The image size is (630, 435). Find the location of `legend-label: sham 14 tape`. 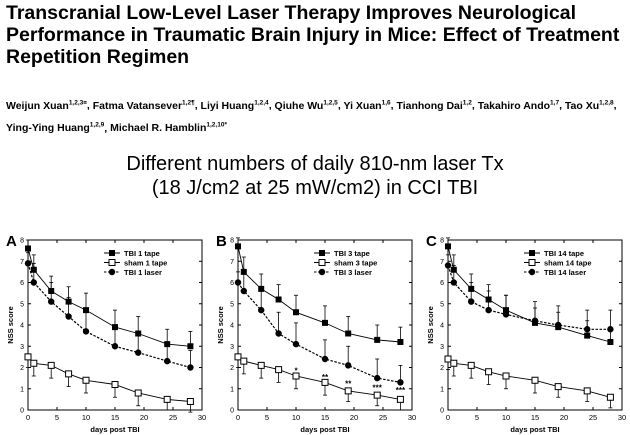

legend-label: sham 14 tape is located at coordinates (568, 262).